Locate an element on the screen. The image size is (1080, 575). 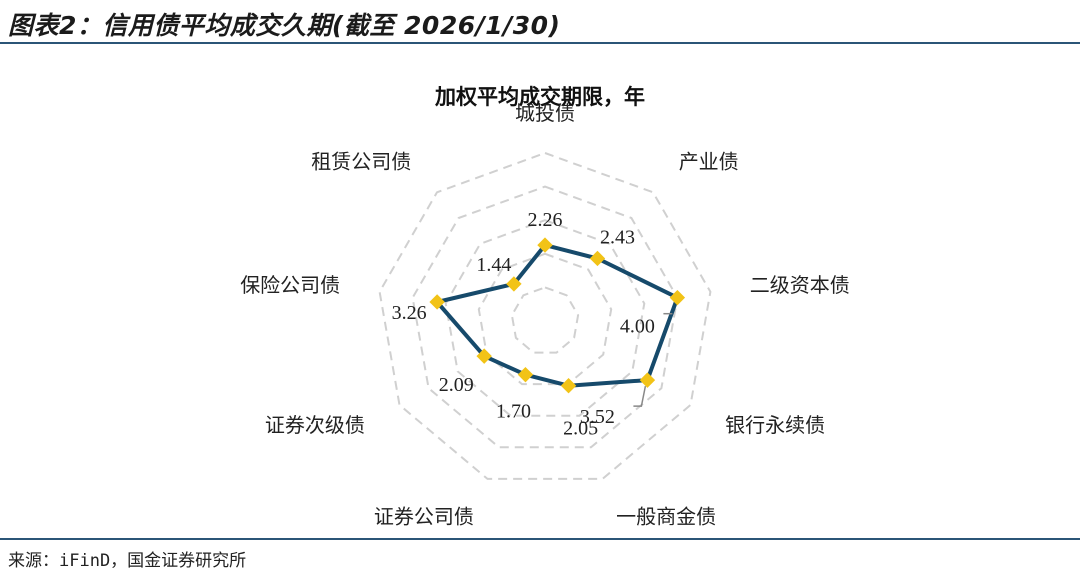
data-label: 2.09 is located at coordinates (456, 385).